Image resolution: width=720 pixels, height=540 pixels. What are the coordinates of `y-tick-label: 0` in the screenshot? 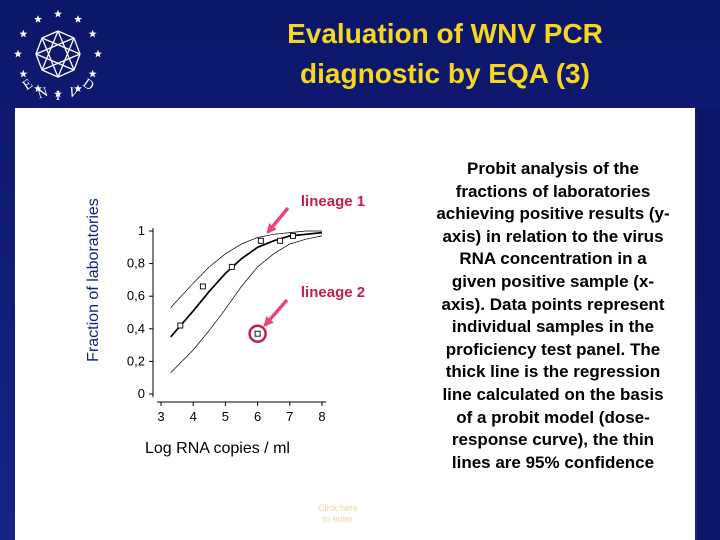 It's located at (141, 393).